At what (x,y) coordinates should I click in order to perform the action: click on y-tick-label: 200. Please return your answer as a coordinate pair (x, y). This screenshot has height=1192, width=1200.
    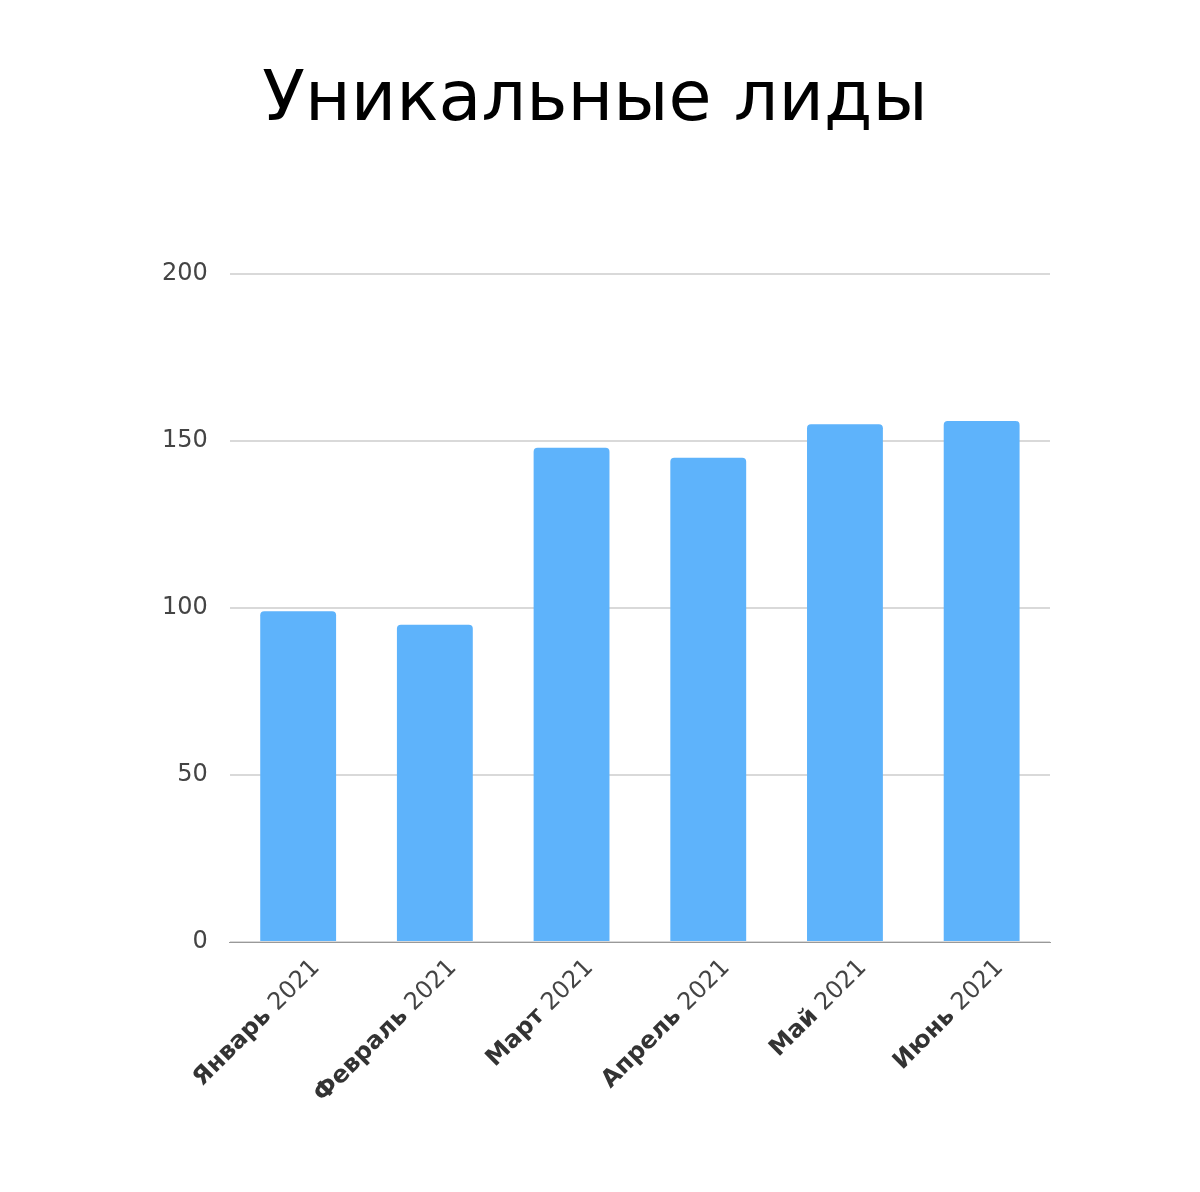
    Looking at the image, I should click on (185, 272).